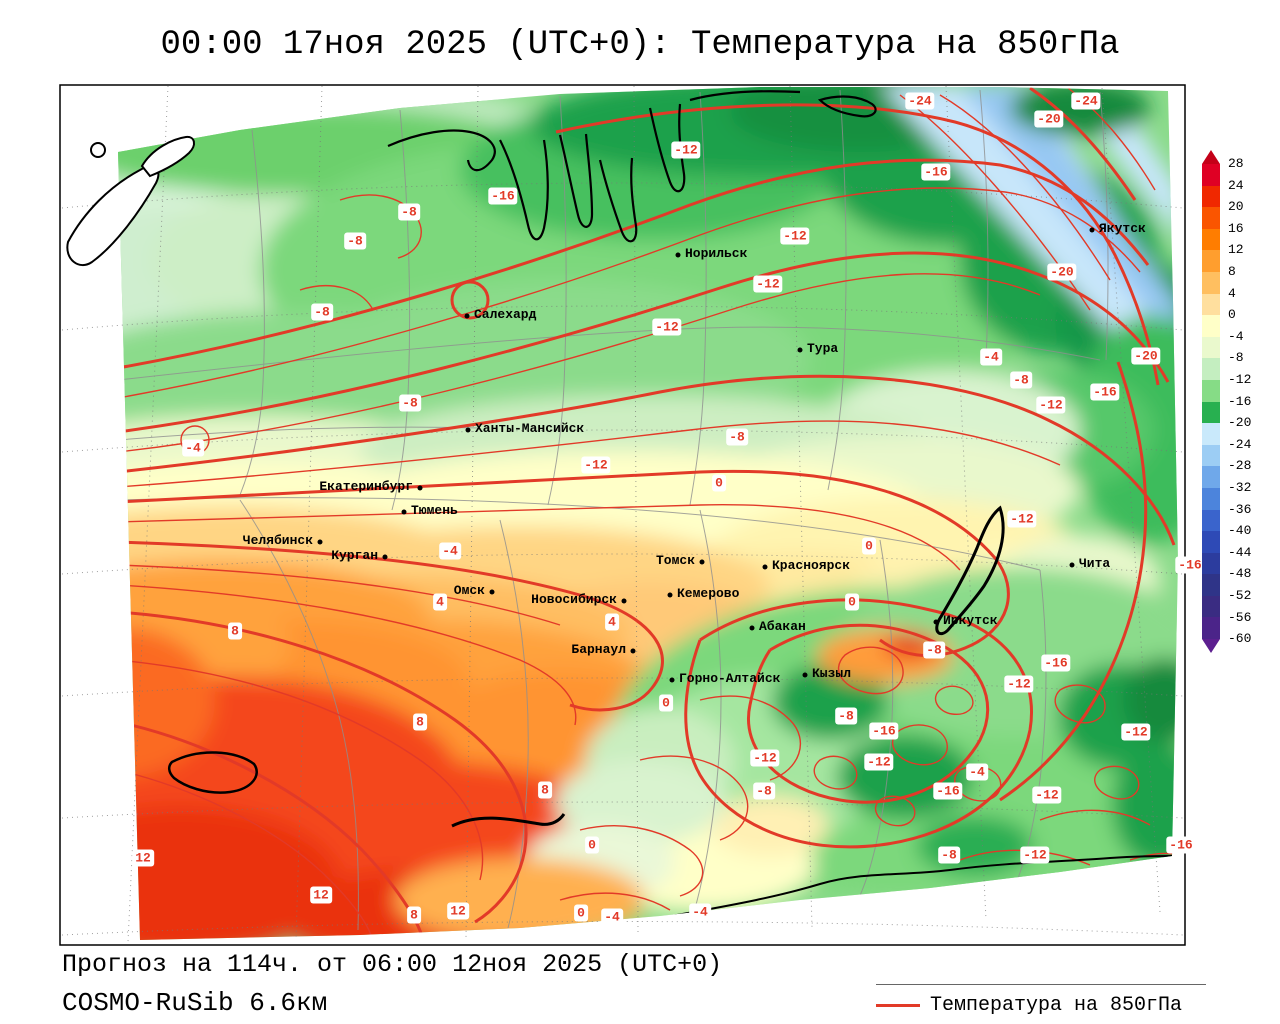 The image size is (1280, 1024). I want to click on colorbar-tick-label: -8, so click(1236, 358).